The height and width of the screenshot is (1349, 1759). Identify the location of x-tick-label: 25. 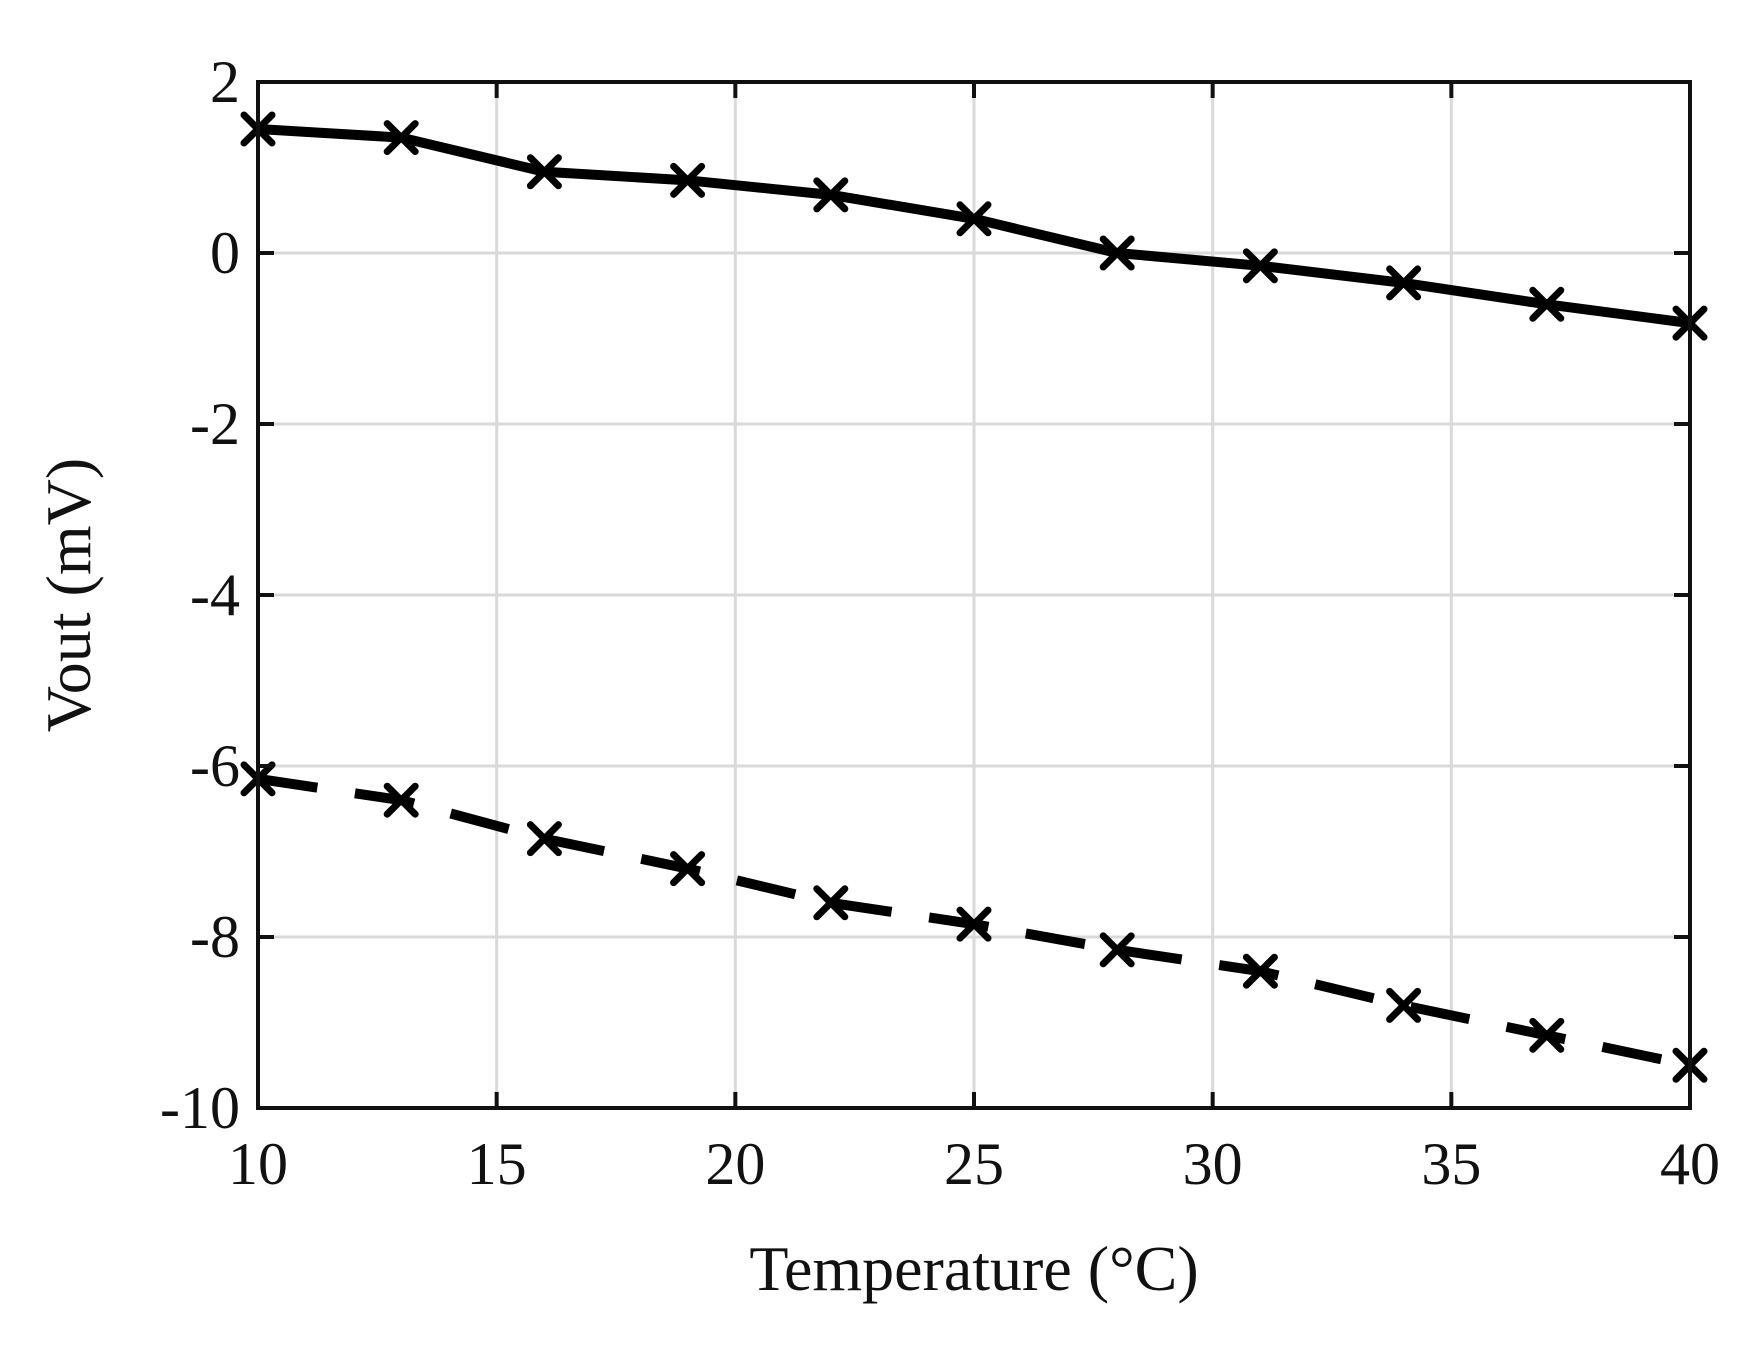
(974, 1164).